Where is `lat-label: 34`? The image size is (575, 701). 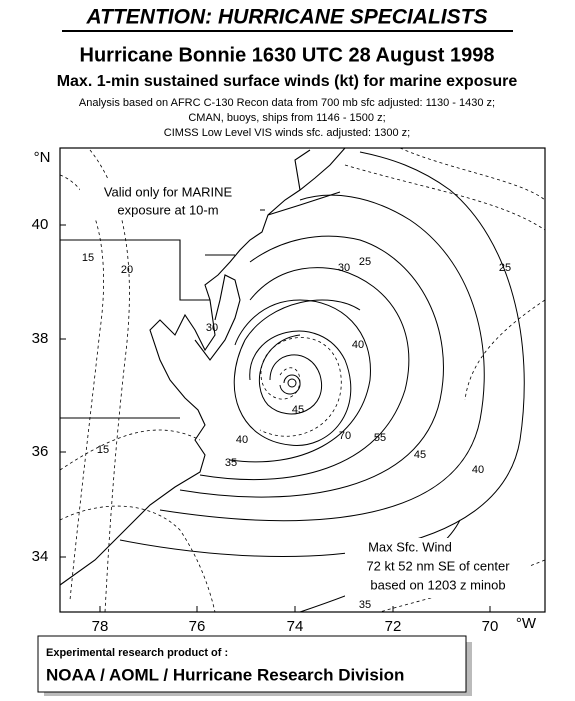
lat-label: 34 is located at coordinates (40, 556).